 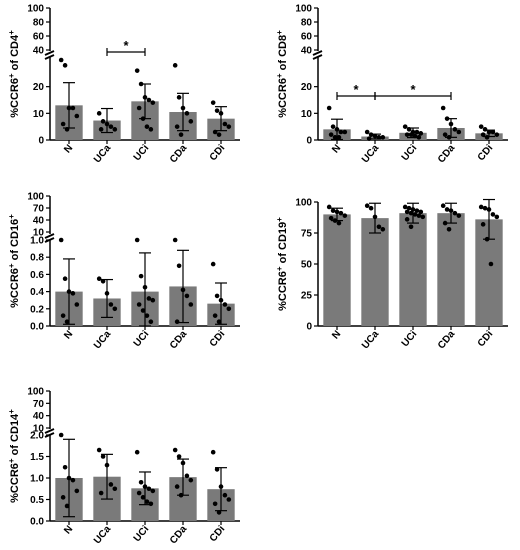 What do you see at coordinates (283, 244) in the screenshot?
I see `y-axis-label-part: of CD19` at bounding box center [283, 244].